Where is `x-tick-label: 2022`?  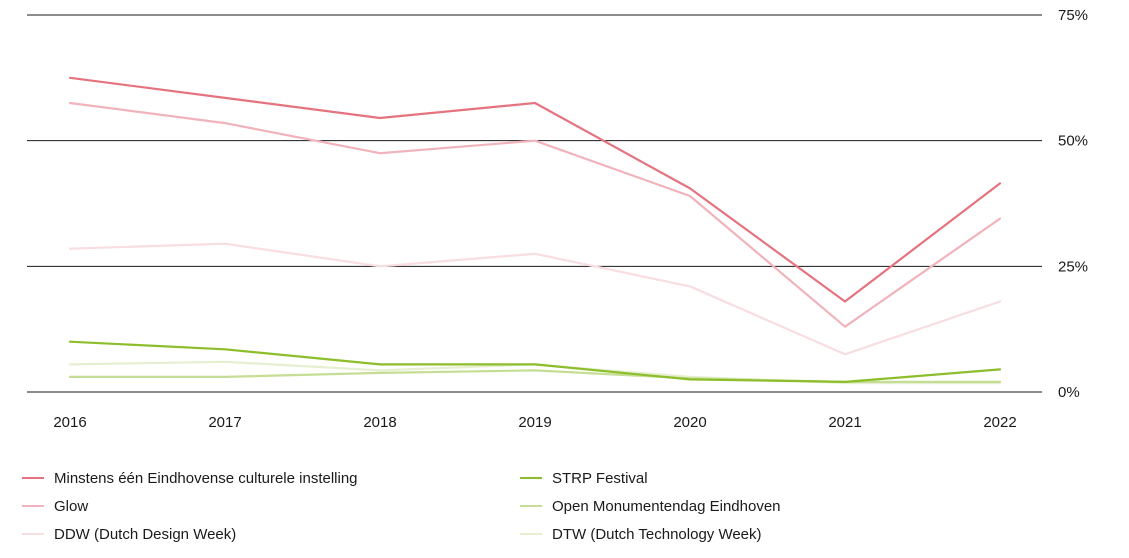 x-tick-label: 2022 is located at coordinates (999, 422).